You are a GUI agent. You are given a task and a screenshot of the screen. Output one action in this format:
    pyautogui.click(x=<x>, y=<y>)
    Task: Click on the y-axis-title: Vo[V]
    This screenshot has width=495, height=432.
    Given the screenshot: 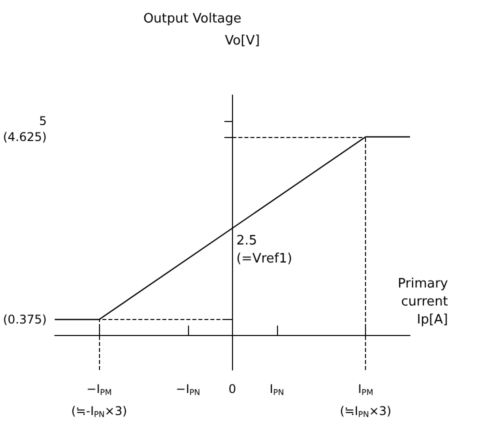 What is the action you would take?
    pyautogui.click(x=242, y=41)
    